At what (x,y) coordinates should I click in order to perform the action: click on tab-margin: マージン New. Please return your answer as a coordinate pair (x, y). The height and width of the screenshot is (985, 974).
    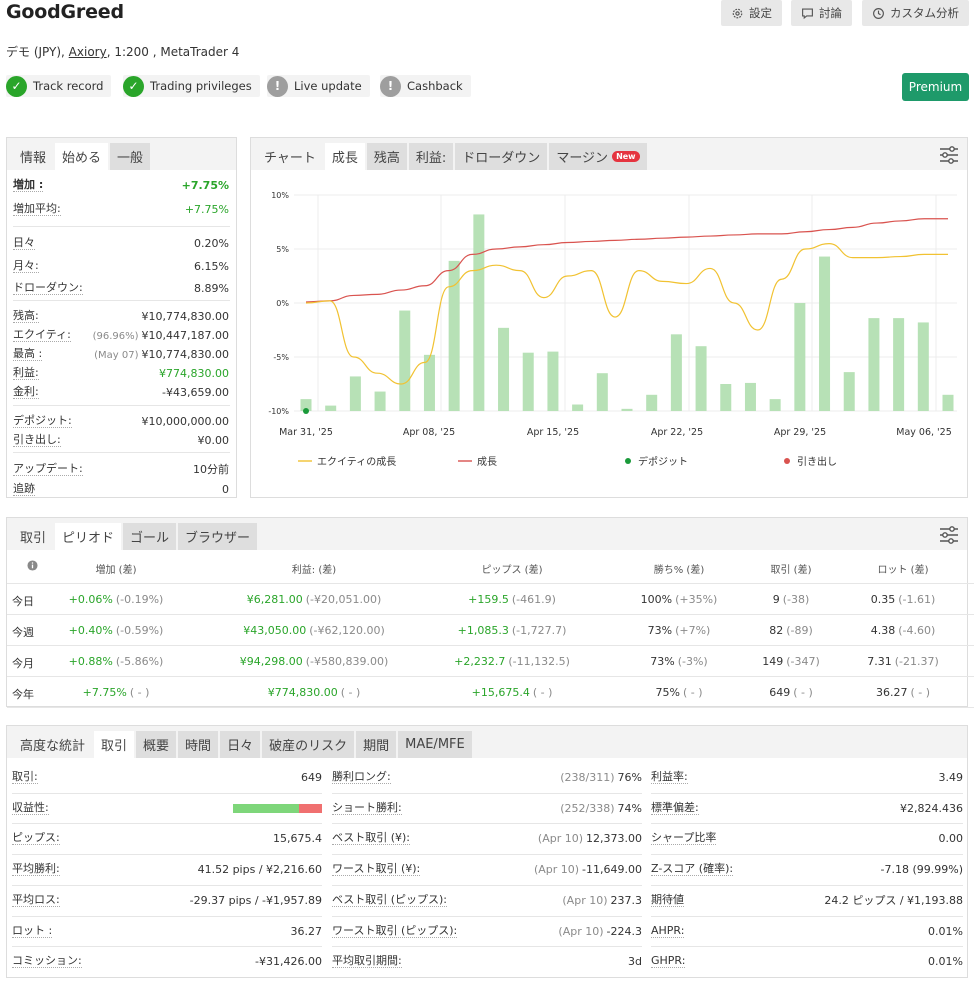
    Looking at the image, I should click on (598, 156).